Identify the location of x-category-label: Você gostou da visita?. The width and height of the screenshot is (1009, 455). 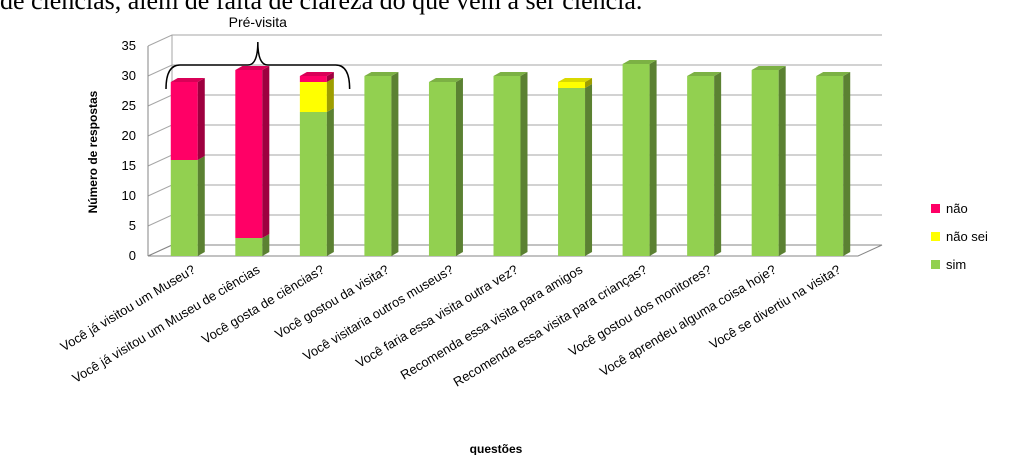
(331, 302).